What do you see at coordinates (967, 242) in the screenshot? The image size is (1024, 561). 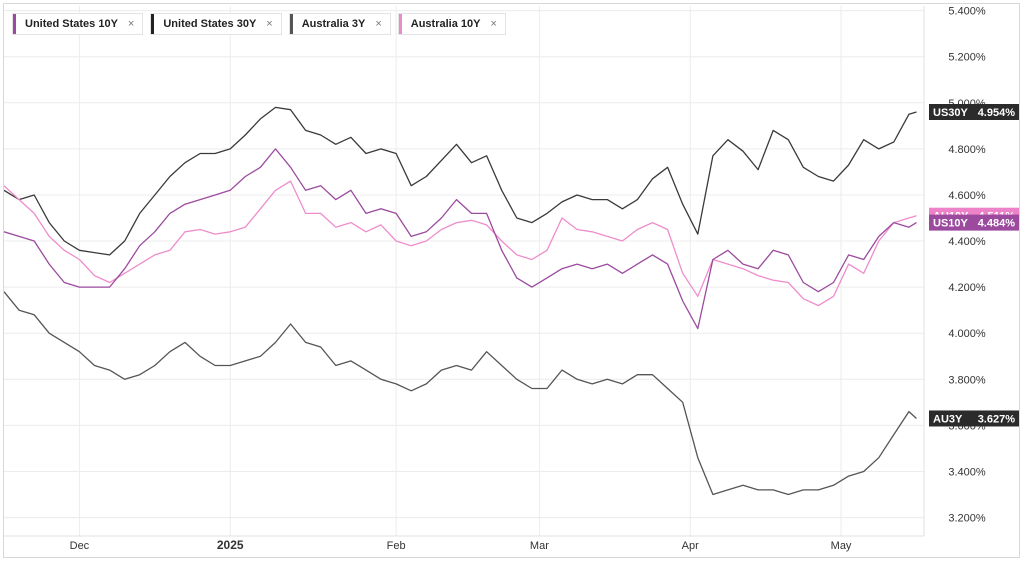 I see `y-tick-label: 4.400%` at bounding box center [967, 242].